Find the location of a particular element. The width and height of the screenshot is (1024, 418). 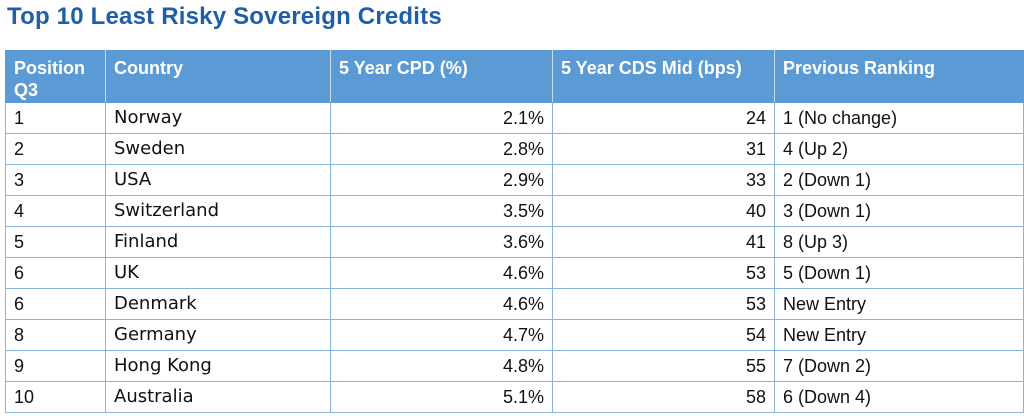

cell-cpd: 4.8% is located at coordinates (441, 366).